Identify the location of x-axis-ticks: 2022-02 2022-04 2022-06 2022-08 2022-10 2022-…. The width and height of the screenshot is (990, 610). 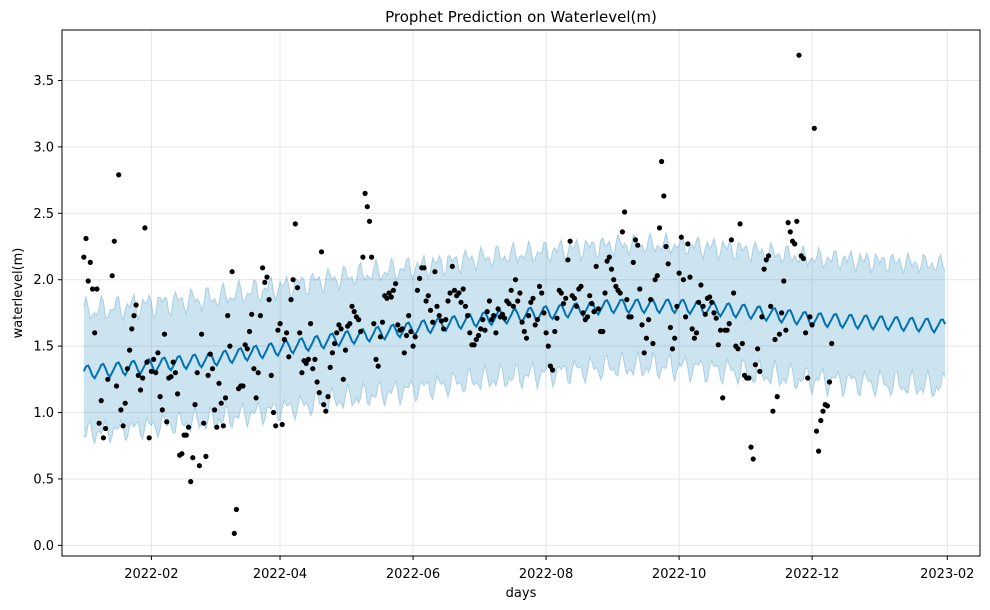
(549, 569).